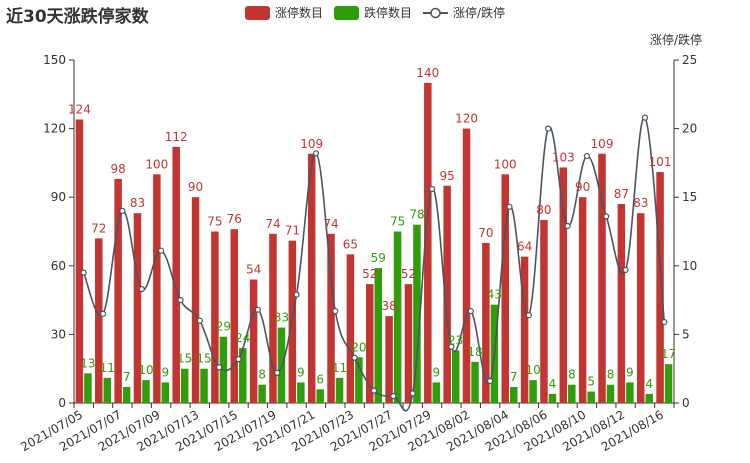  Describe the element at coordinates (320, 379) in the screenshot. I see `data-label-limit-down: 6` at that location.